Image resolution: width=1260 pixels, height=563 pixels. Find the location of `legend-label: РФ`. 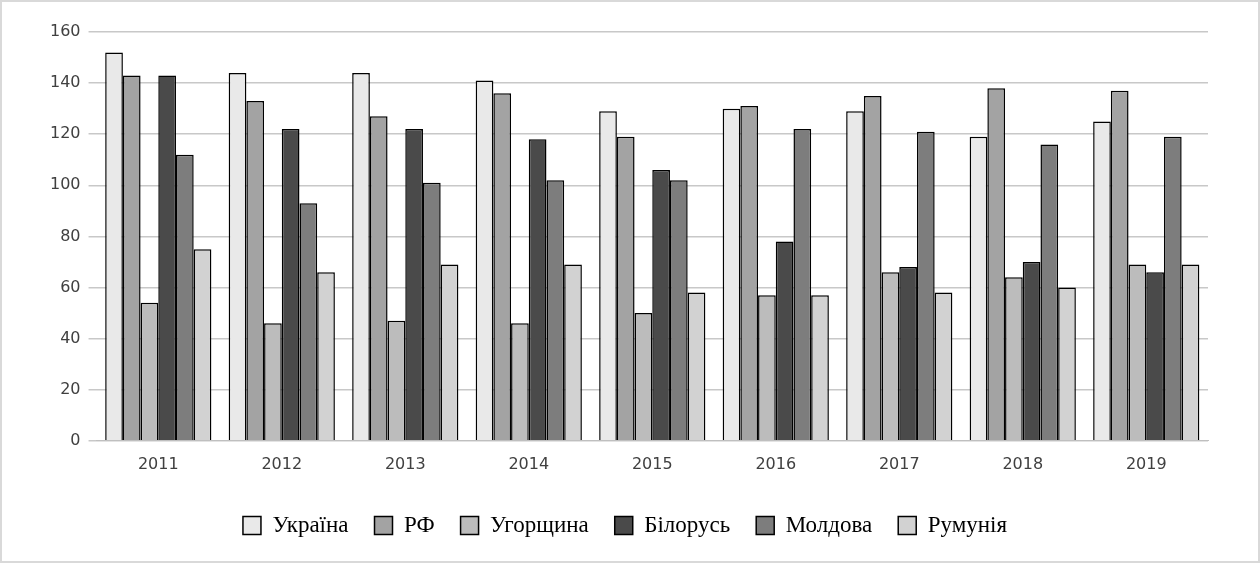

legend-label: РФ is located at coordinates (419, 524).